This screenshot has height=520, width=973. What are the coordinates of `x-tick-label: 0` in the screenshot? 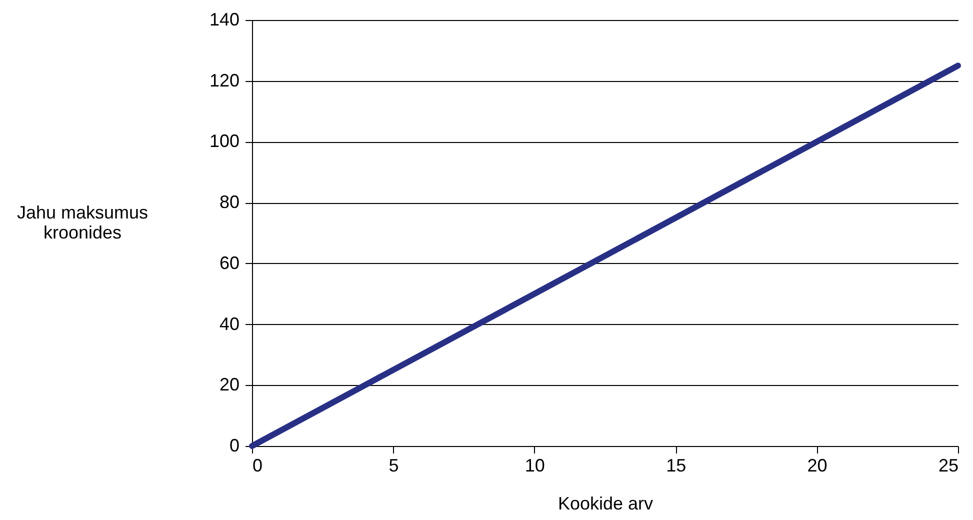 It's located at (257, 466).